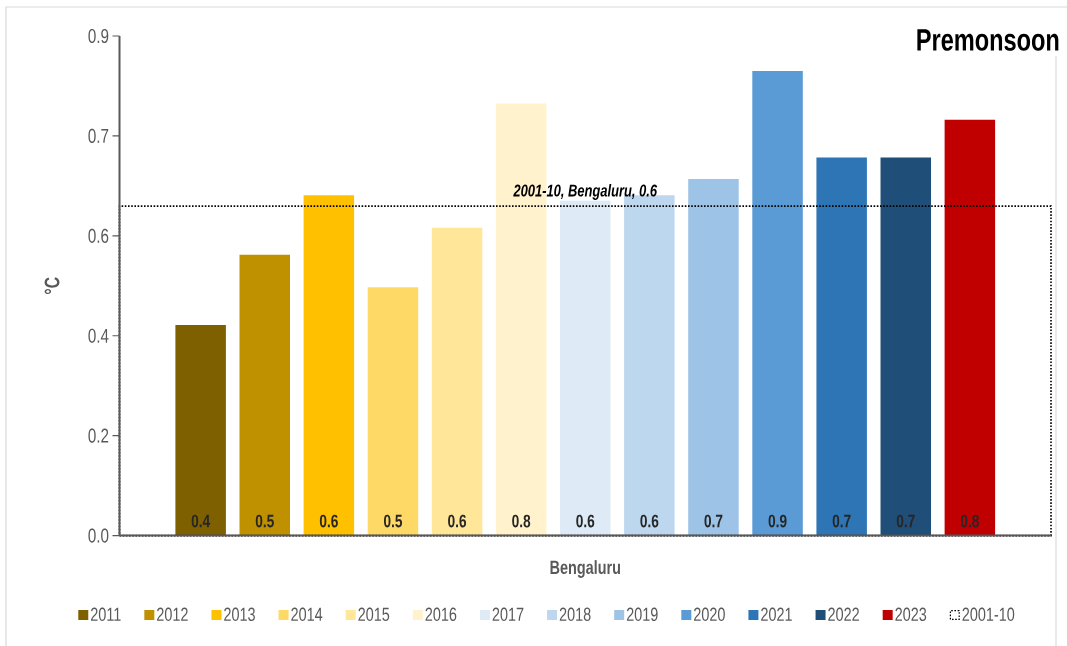  What do you see at coordinates (441, 614) in the screenshot?
I see `legend-label: 2016` at bounding box center [441, 614].